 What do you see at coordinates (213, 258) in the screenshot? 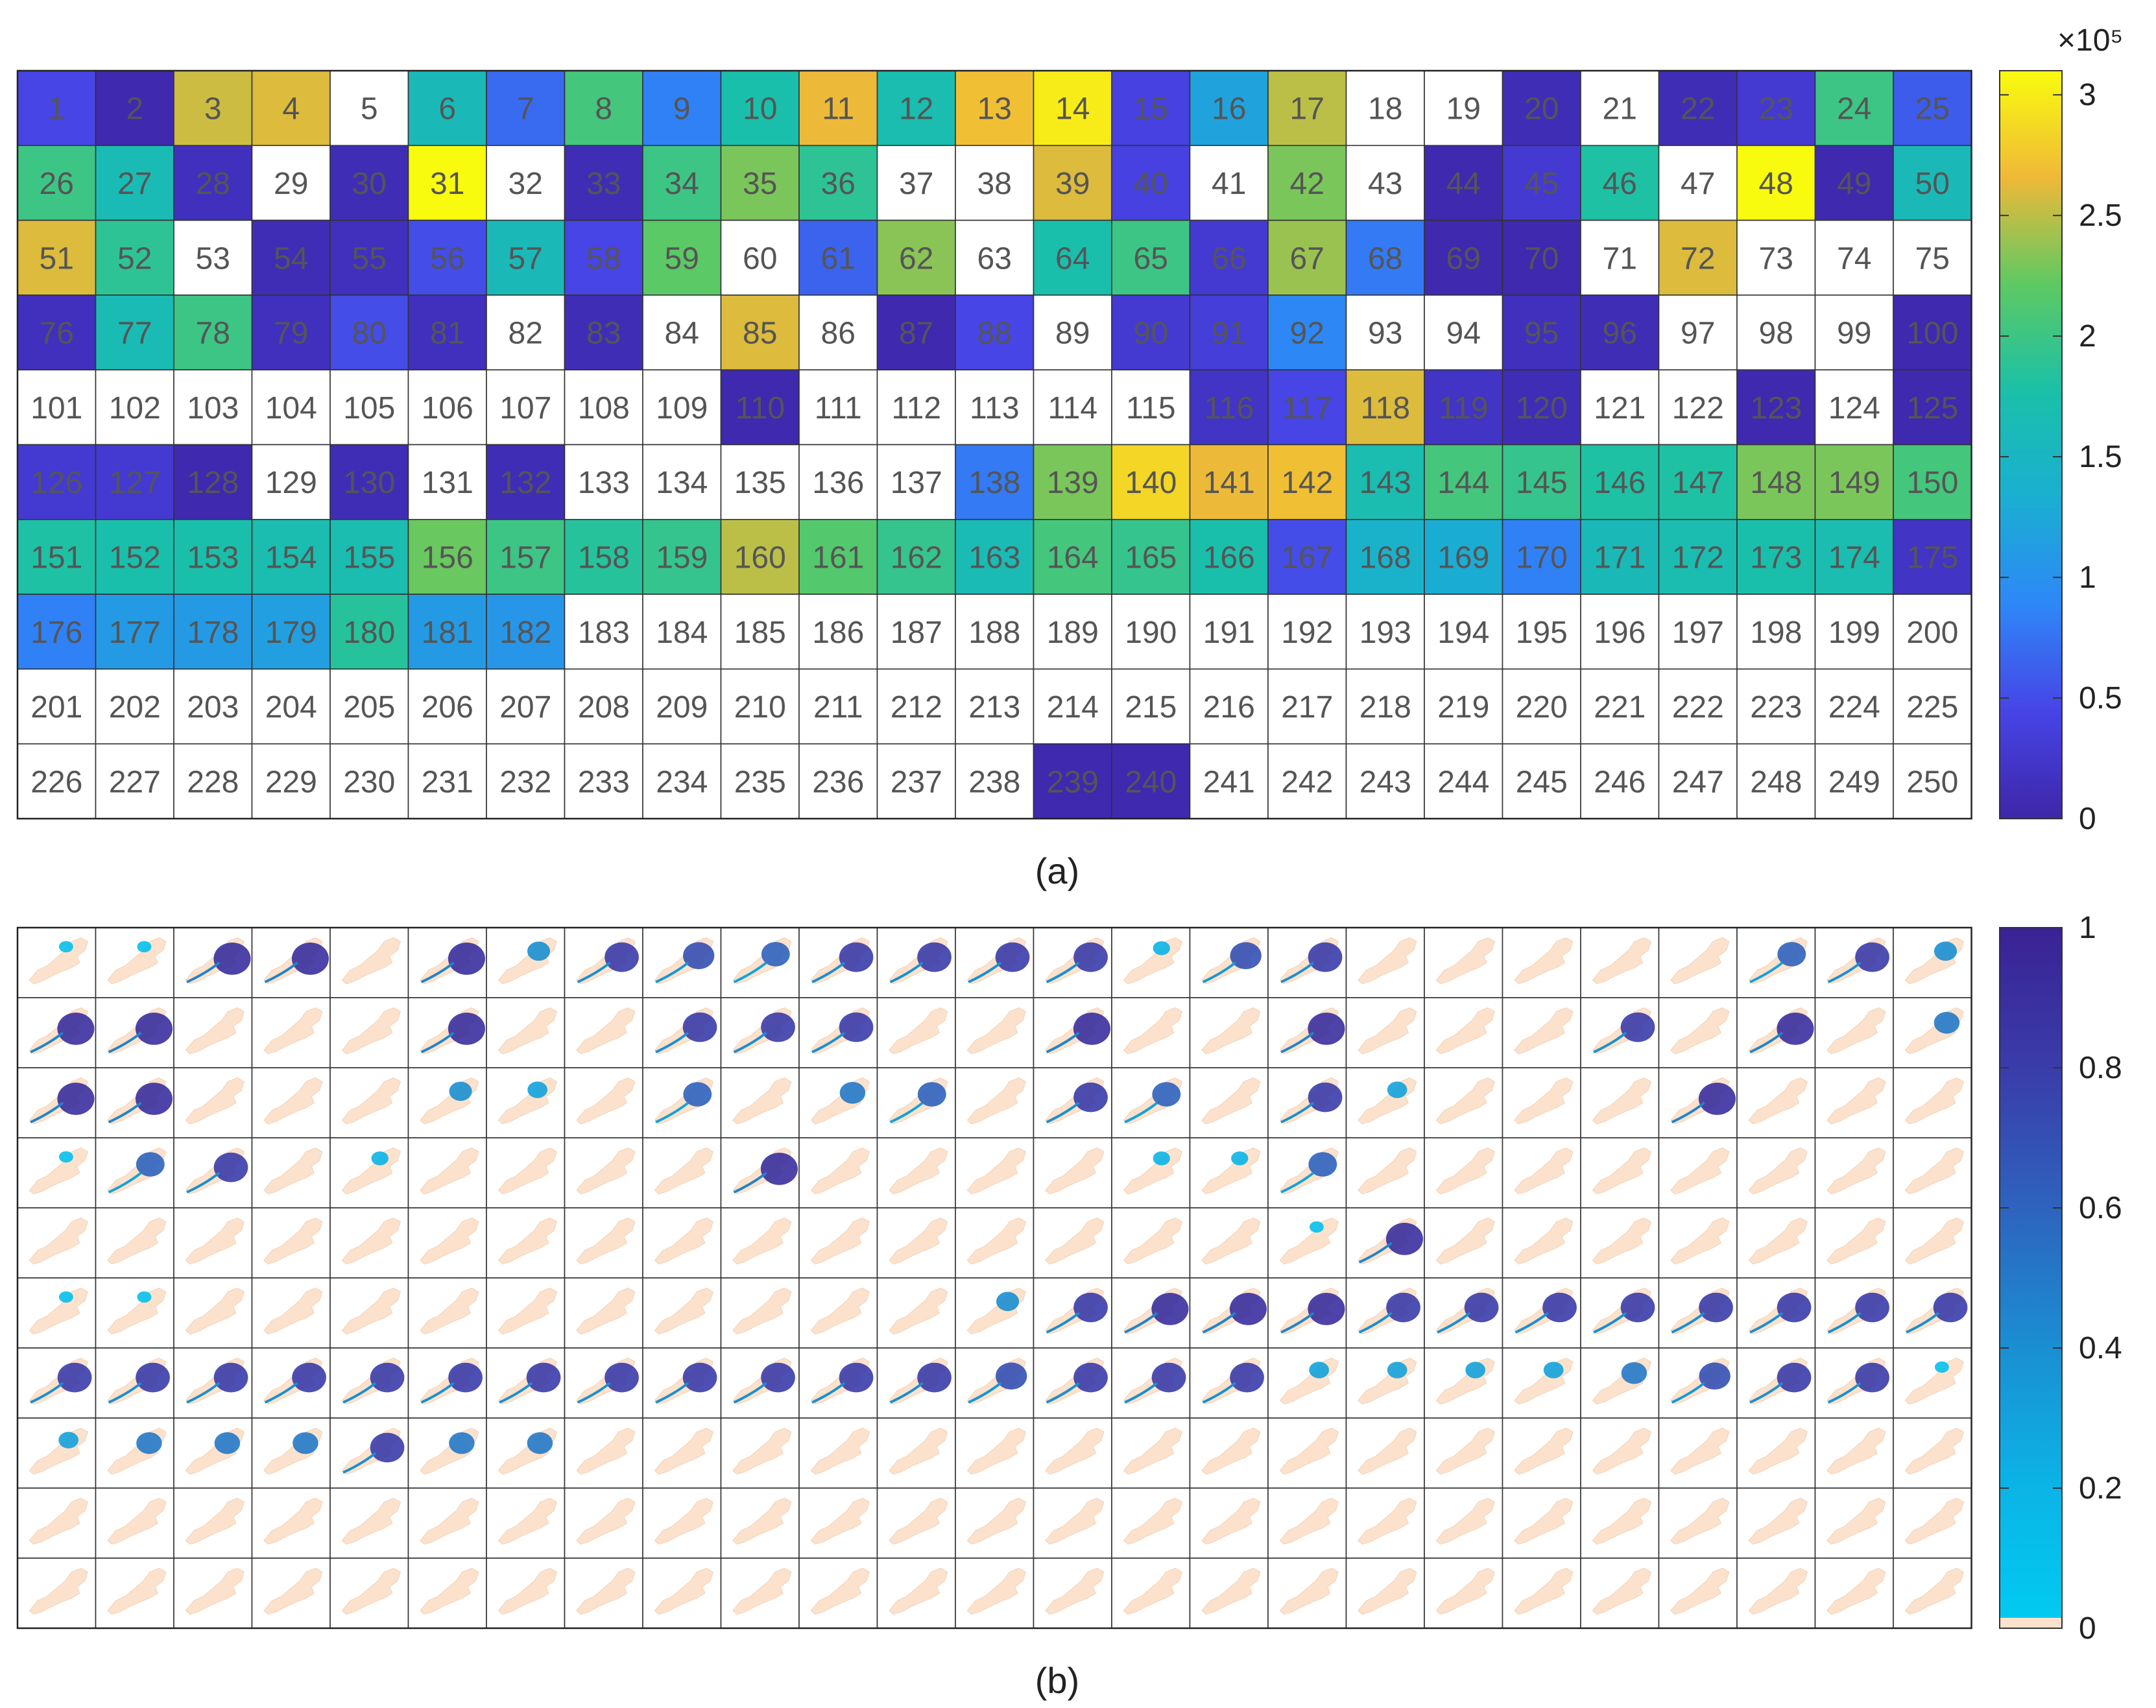
I see `cell-number: 53` at bounding box center [213, 258].